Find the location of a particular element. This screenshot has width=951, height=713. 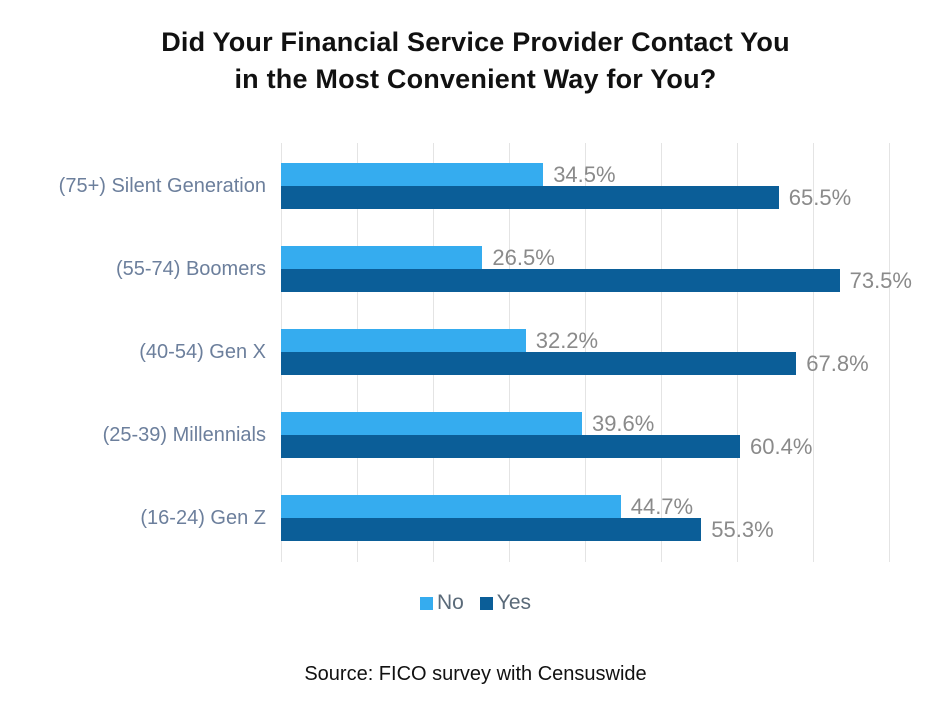

category-label-3: (25-39) Millennials is located at coordinates (184, 435).